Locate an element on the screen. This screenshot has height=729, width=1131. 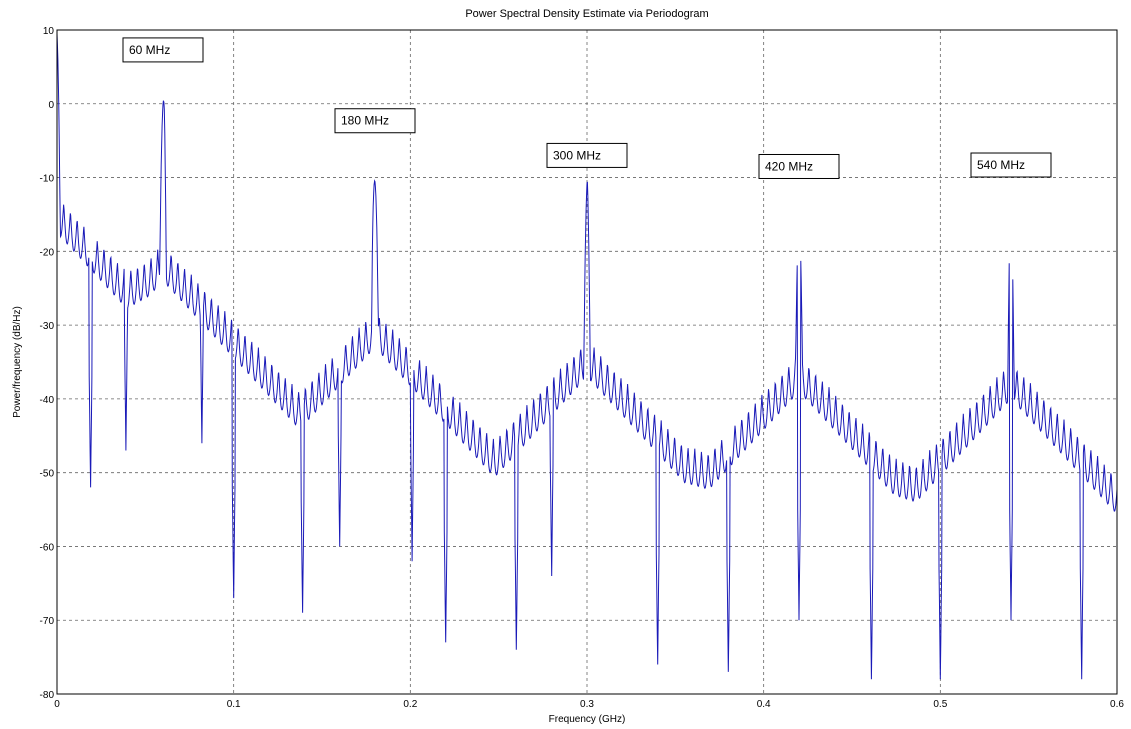
annotation-label: 420 MHz is located at coordinates (789, 166).